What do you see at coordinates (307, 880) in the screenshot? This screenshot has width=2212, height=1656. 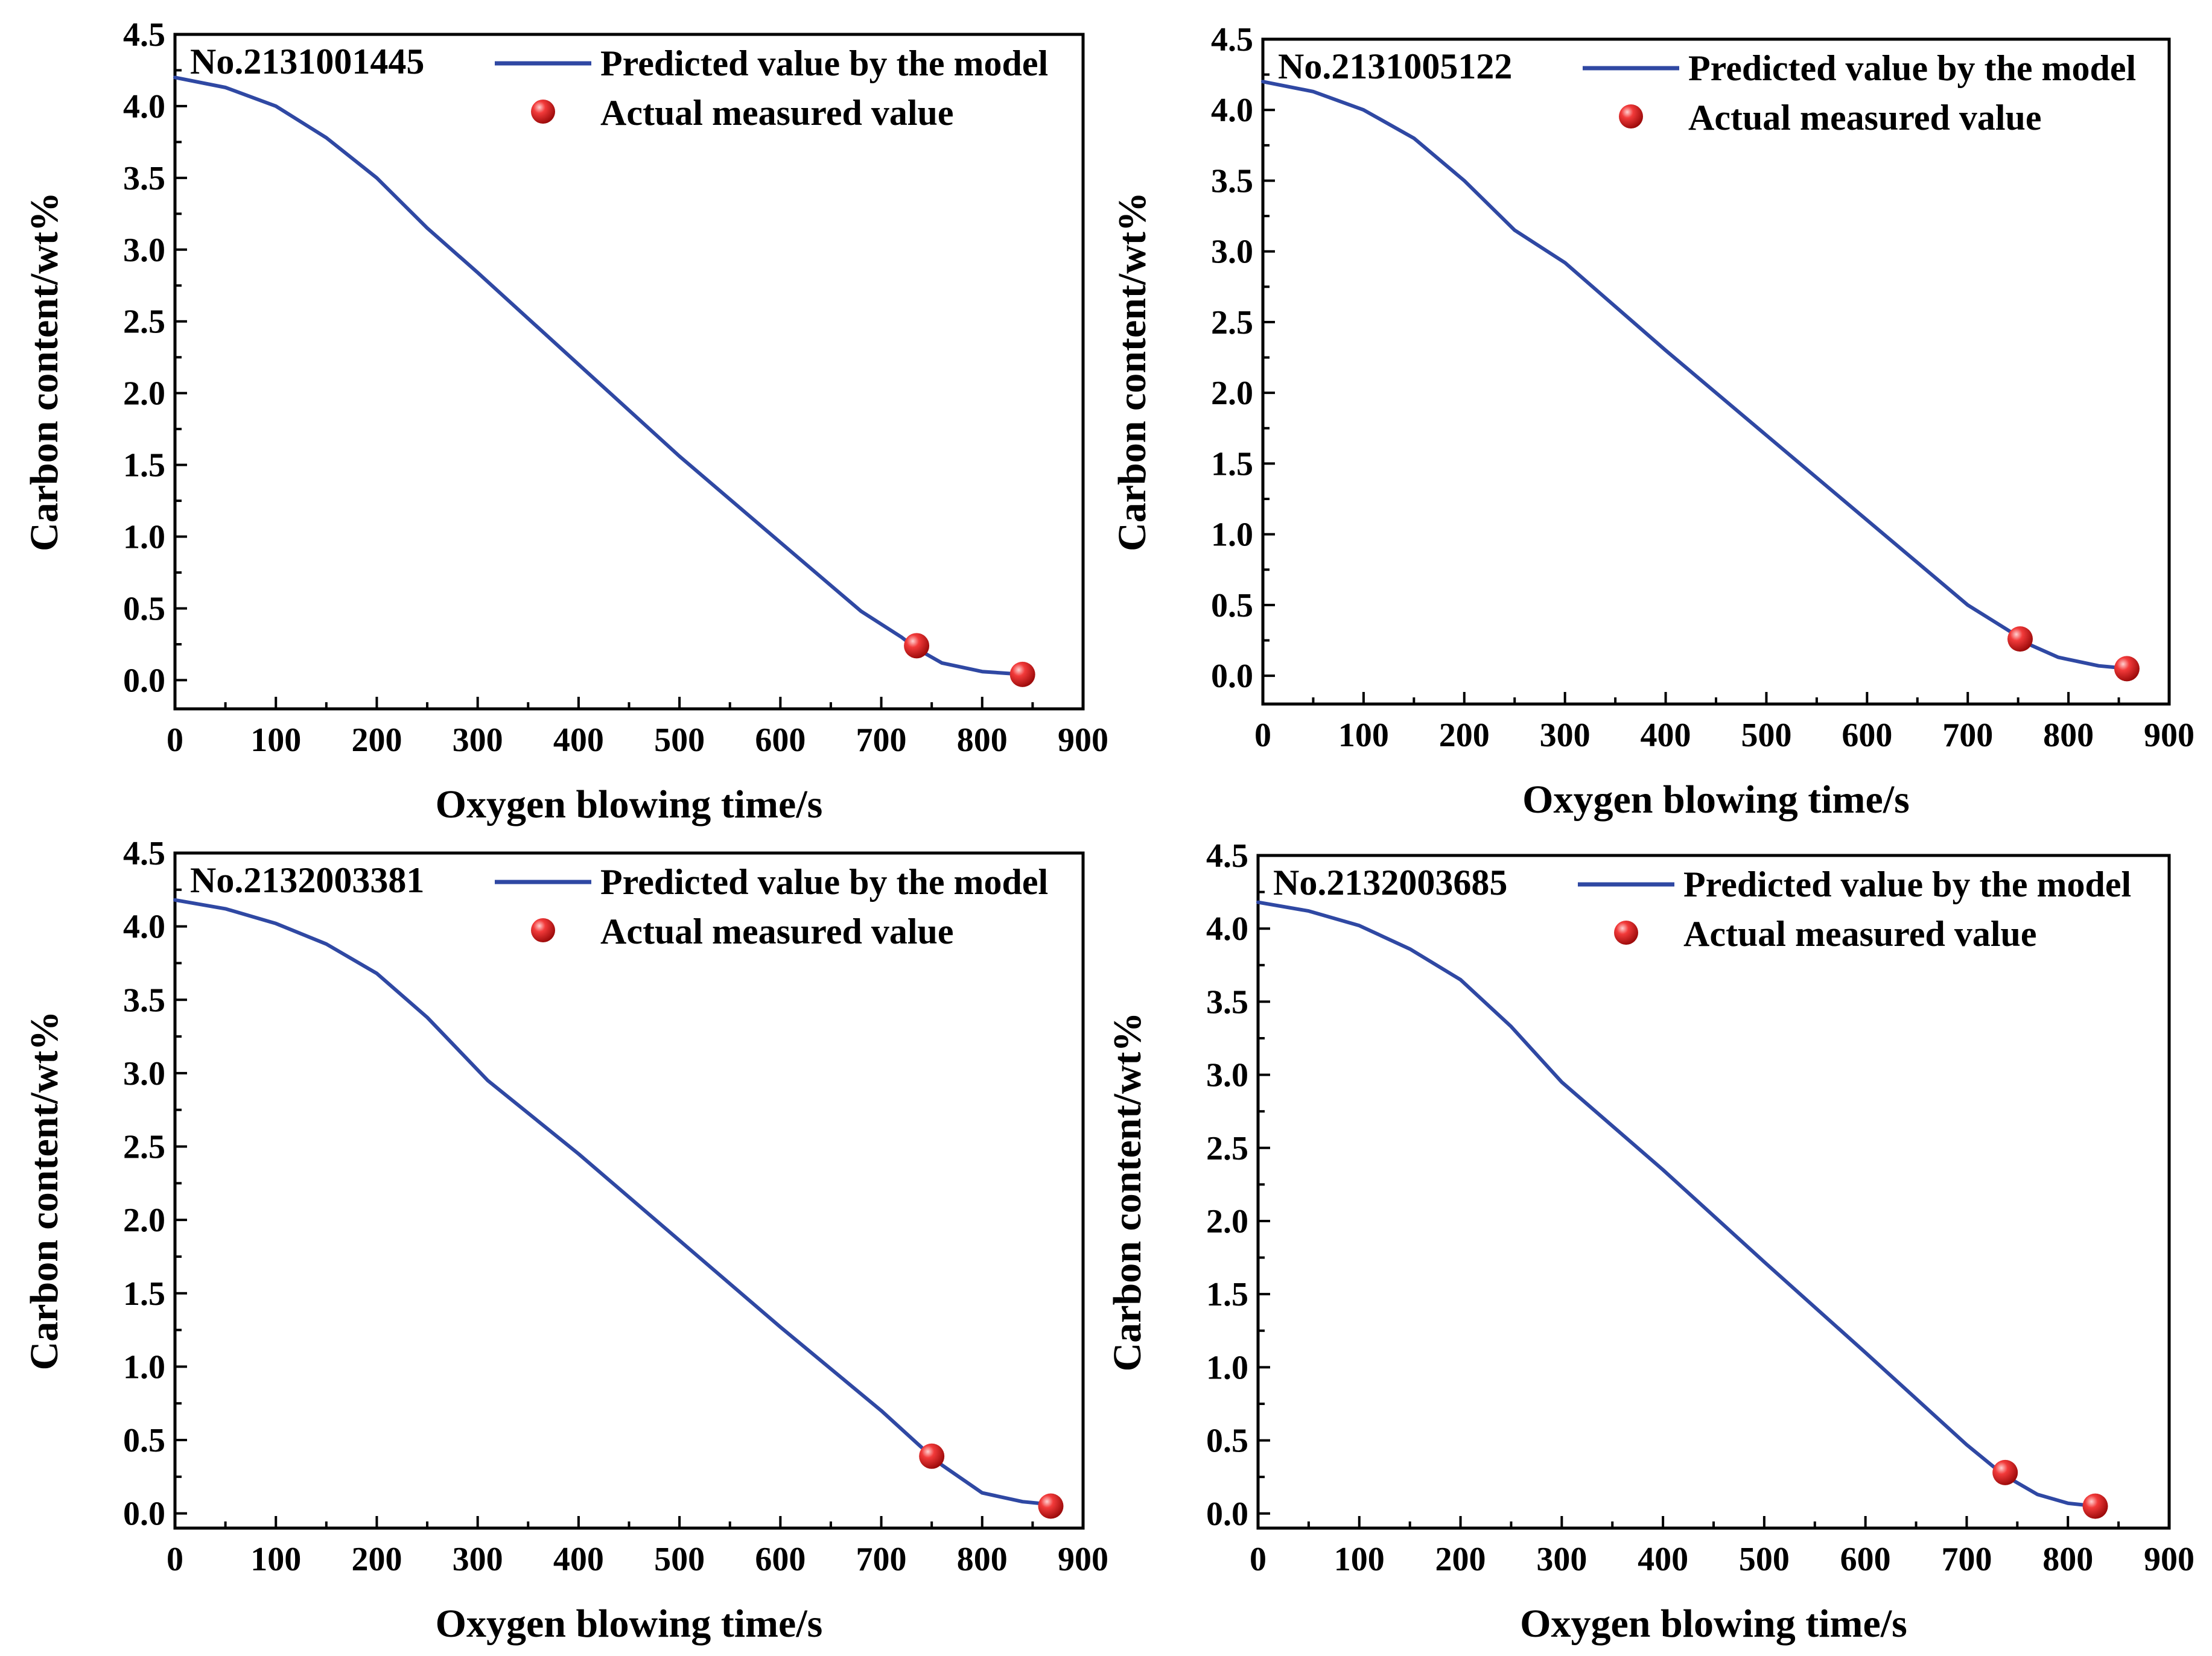 I see `sample-label: No.2132003381` at bounding box center [307, 880].